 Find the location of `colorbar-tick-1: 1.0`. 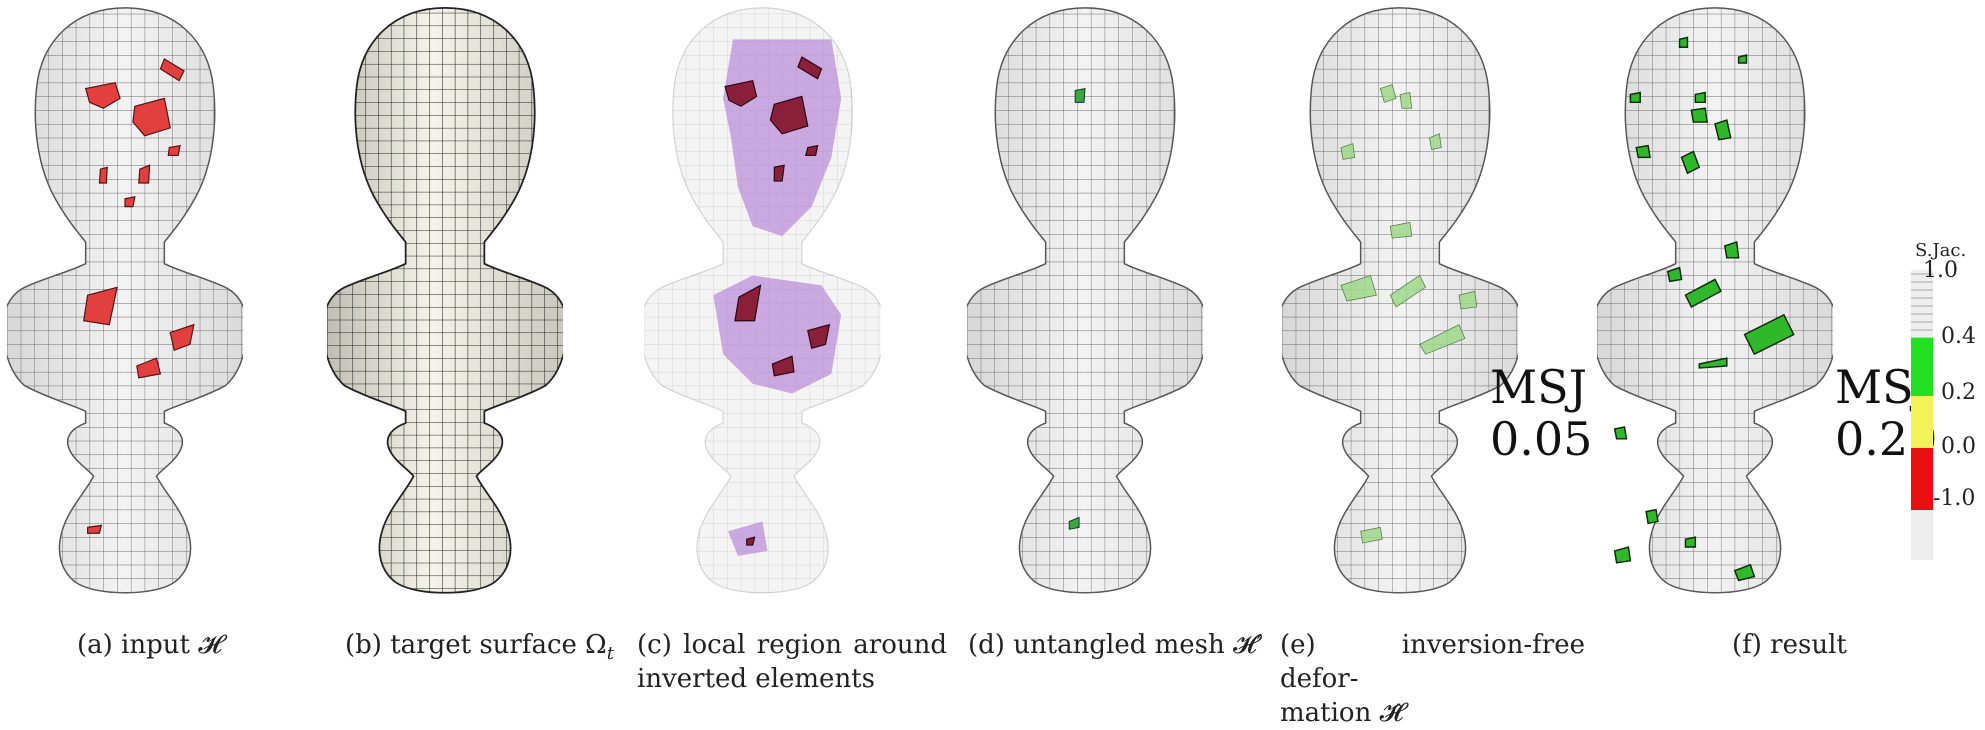

colorbar-tick-1: 1.0 is located at coordinates (1940, 270).